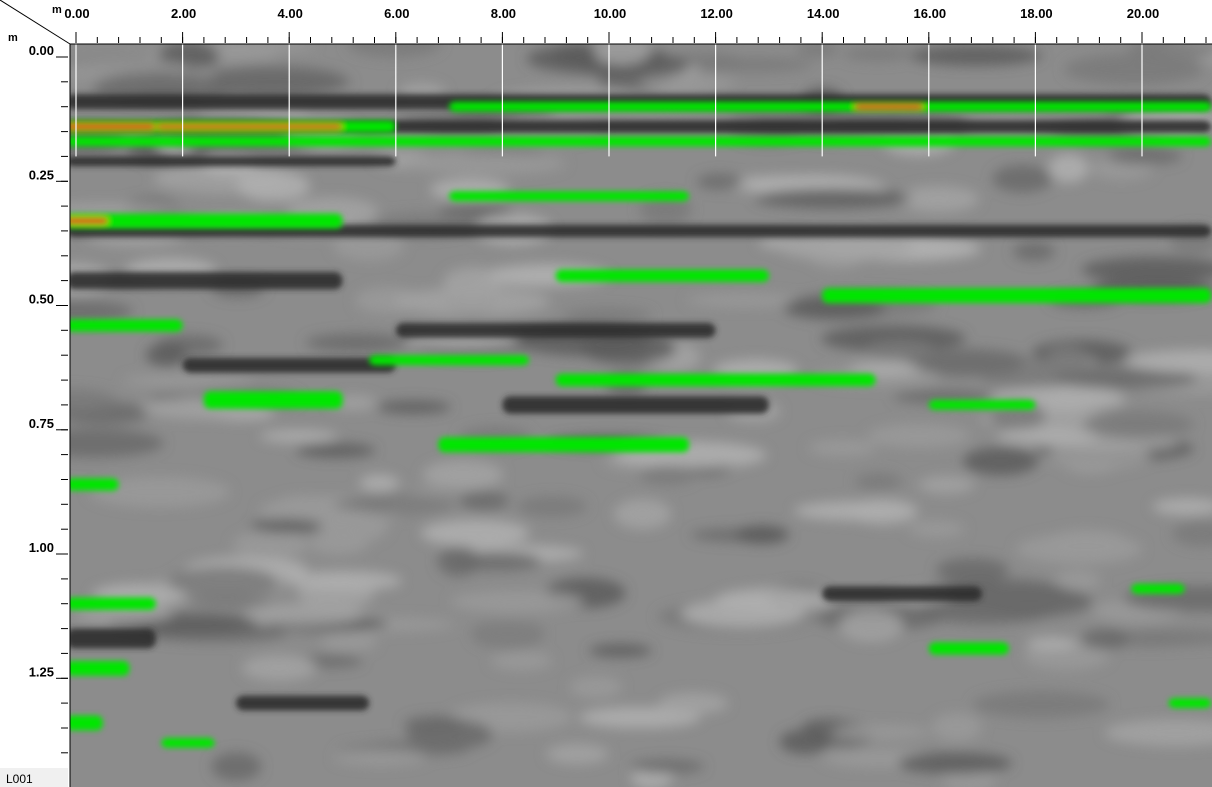  I want to click on x-tick-label: 0.00, so click(76, 13).